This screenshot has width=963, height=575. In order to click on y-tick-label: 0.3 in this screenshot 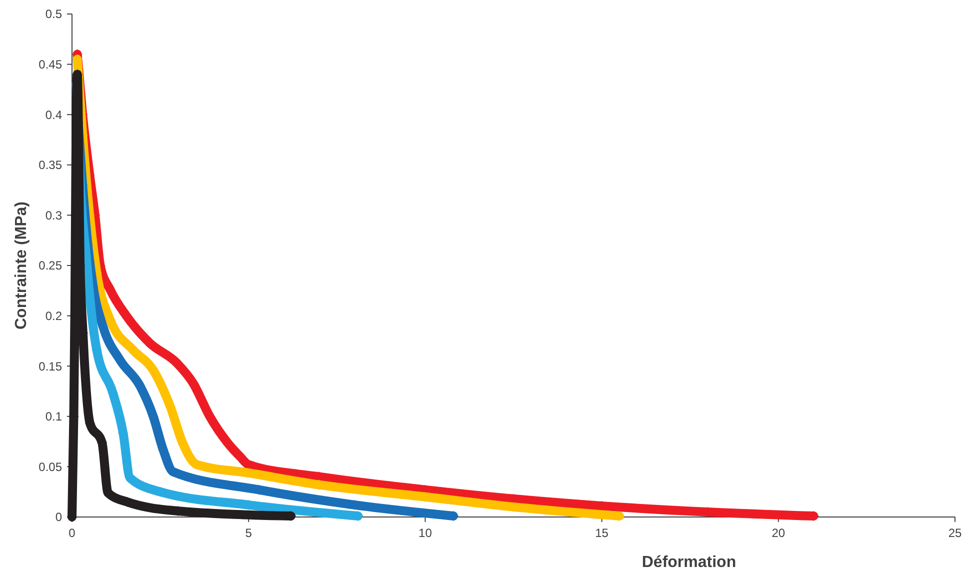, I will do `click(53, 215)`.